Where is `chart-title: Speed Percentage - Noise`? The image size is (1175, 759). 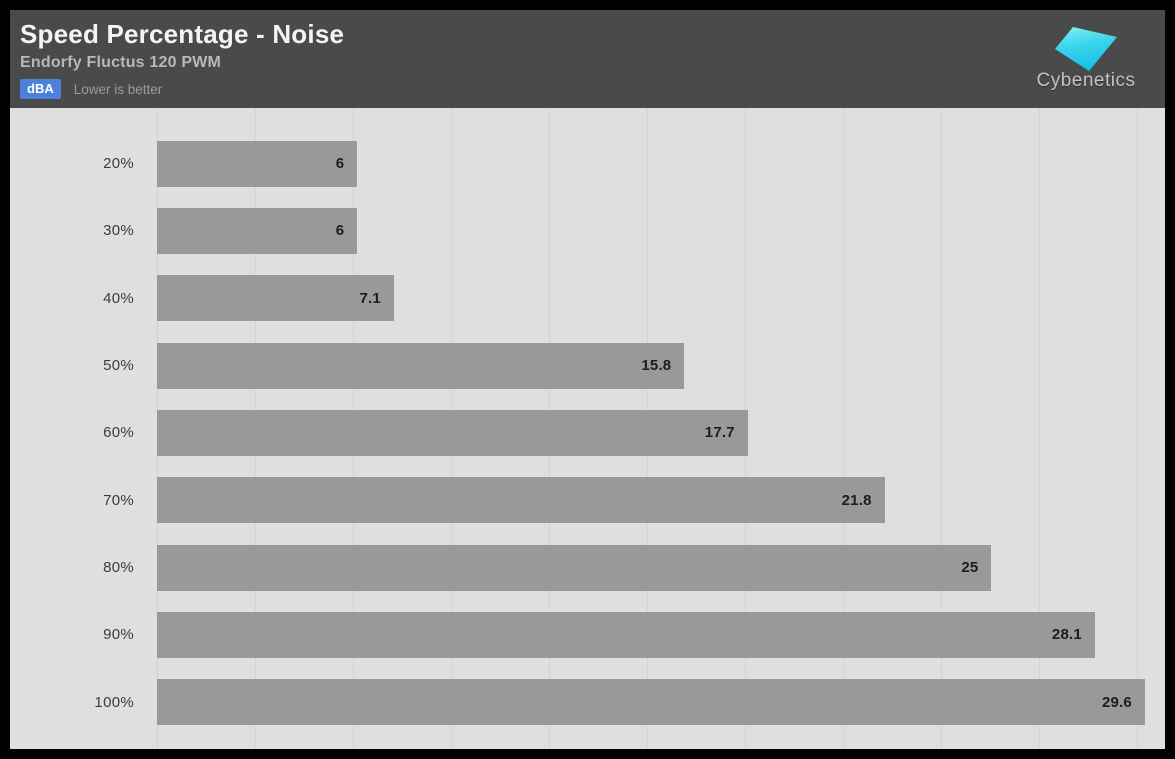
chart-title: Speed Percentage - Noise is located at coordinates (182, 34).